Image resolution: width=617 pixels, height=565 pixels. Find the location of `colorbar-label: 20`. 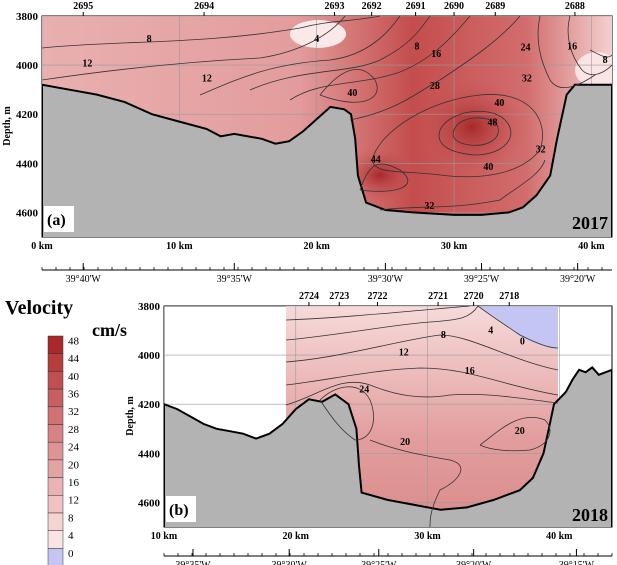

colorbar-label: 20 is located at coordinates (74, 465).